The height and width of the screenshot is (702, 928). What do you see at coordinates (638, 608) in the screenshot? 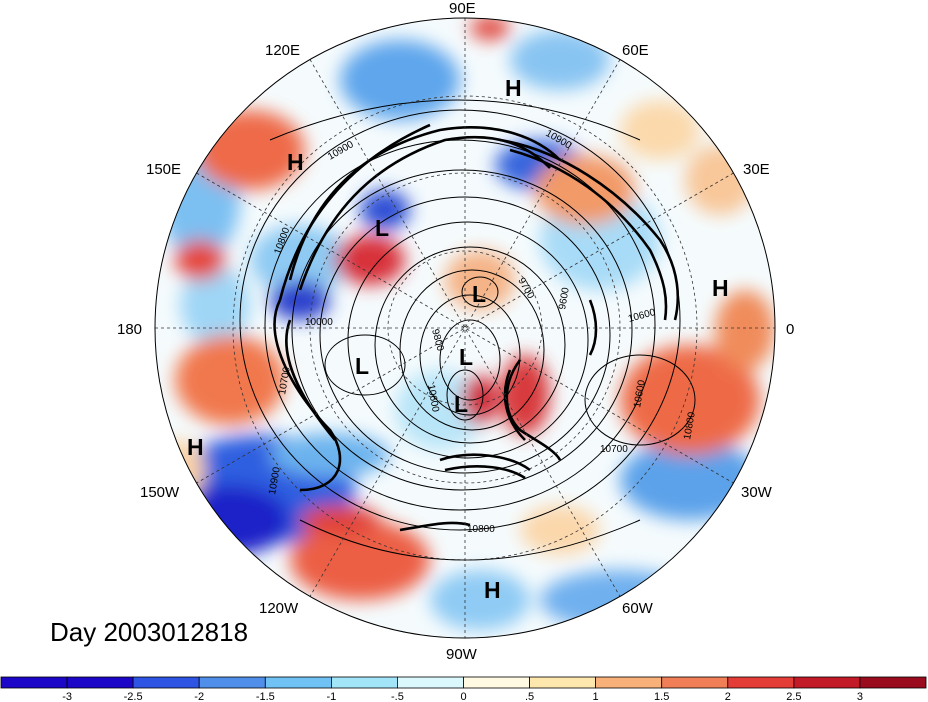
I see `lon-label-60w: 60W` at bounding box center [638, 608].